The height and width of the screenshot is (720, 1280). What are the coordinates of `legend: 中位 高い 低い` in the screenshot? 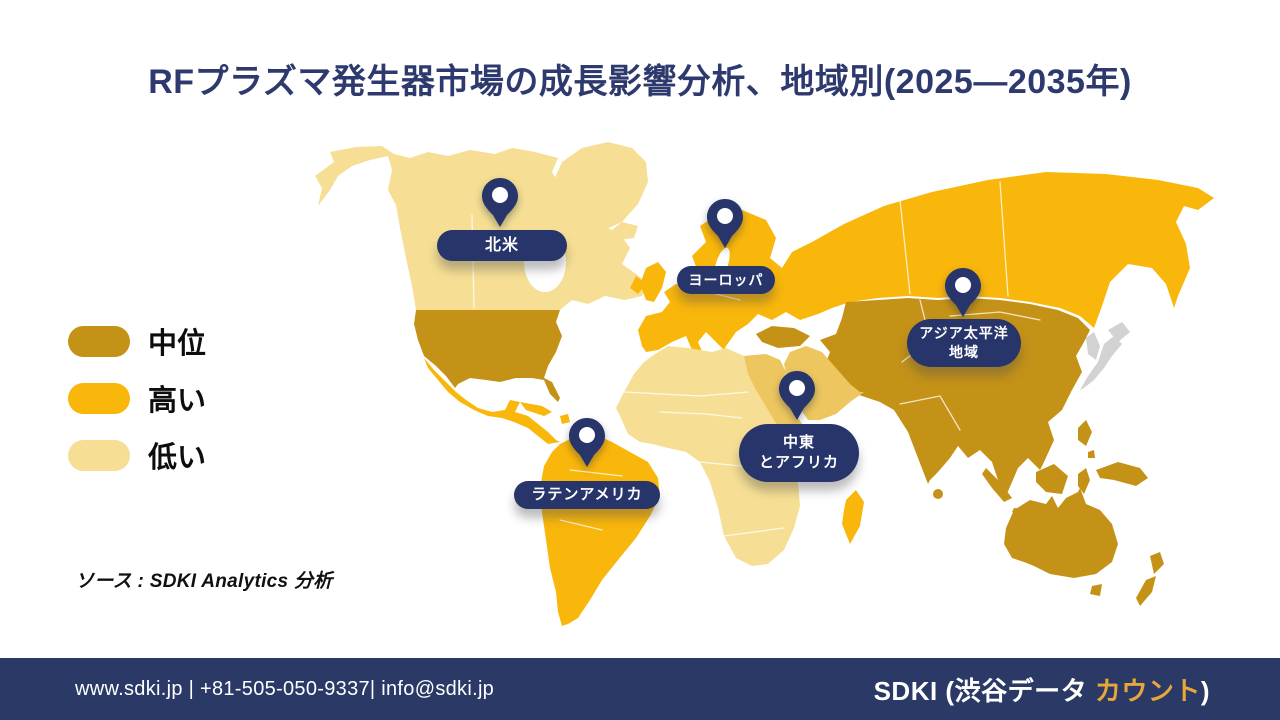 It's located at (137, 398).